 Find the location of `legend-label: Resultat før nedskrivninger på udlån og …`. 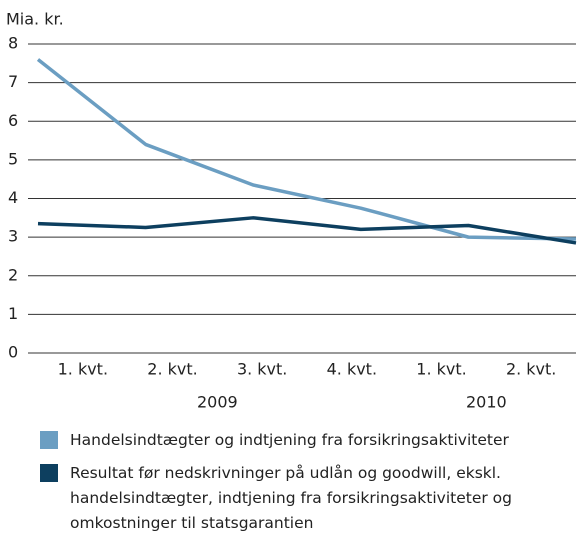

legend-label: Resultat før nedskrivninger på udlån og … is located at coordinates (291, 498).